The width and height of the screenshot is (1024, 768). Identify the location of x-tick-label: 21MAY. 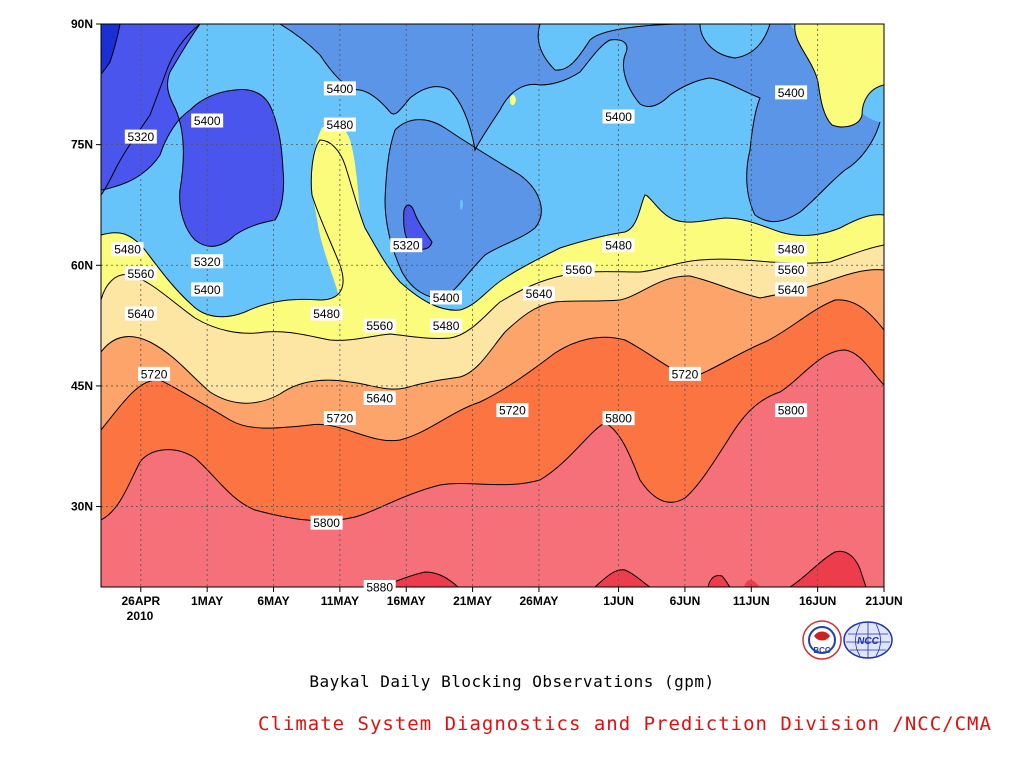
(472, 601).